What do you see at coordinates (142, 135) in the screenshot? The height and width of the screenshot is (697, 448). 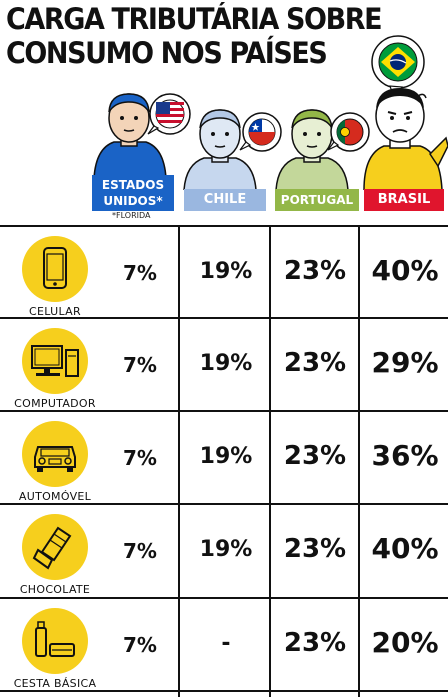 I see `usa-person-illustration` at bounding box center [142, 135].